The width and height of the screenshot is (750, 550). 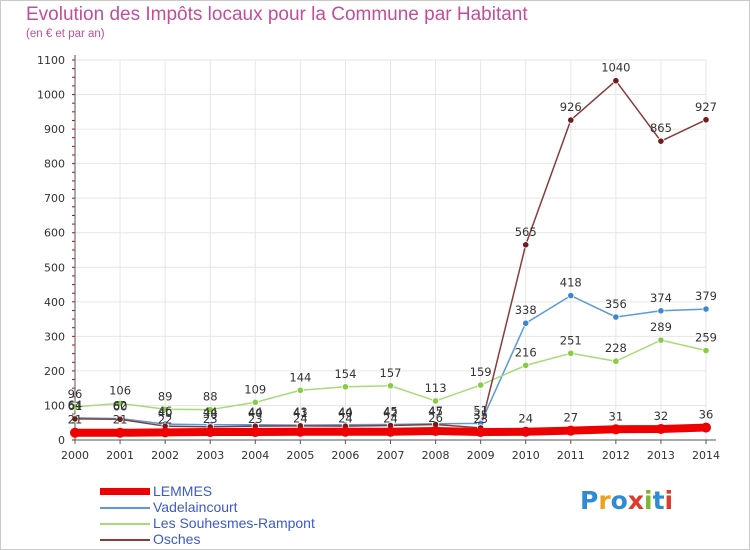 I want to click on data-label-les-souhesmes-rampont: 144, so click(x=300, y=377).